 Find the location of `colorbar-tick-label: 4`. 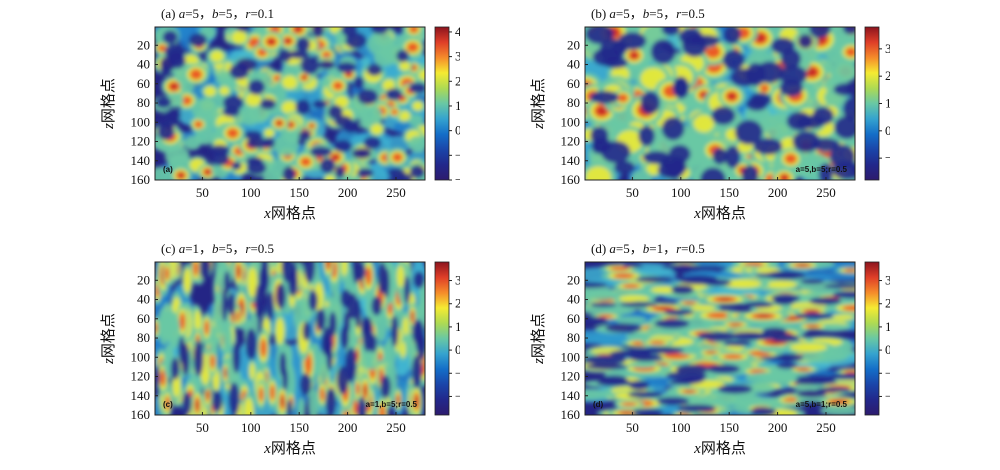

colorbar-tick-label: 4 is located at coordinates (457, 31).